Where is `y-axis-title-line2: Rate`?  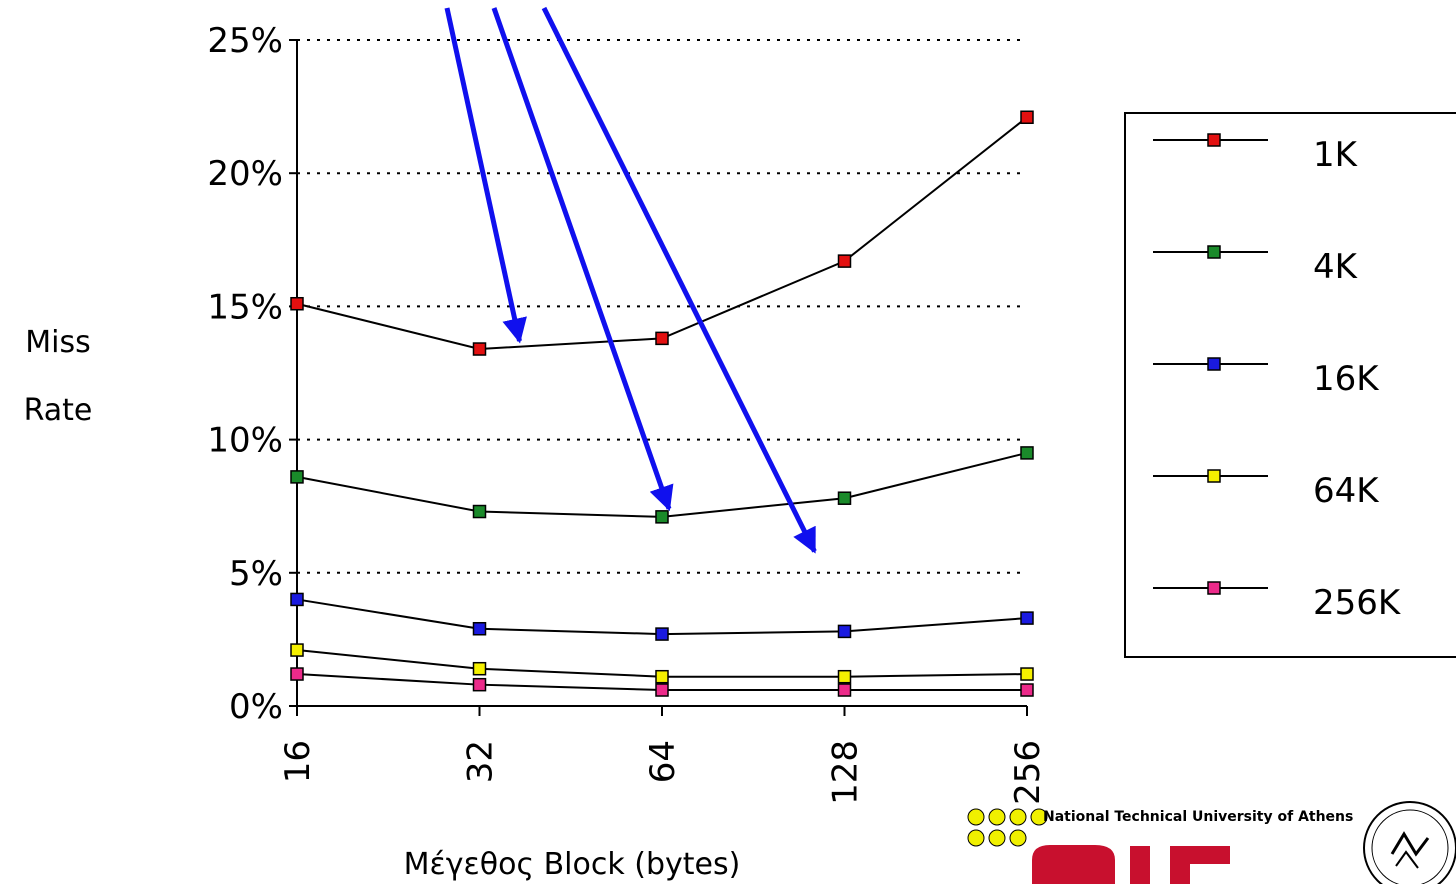
y-axis-title-line2: Rate is located at coordinates (58, 410).